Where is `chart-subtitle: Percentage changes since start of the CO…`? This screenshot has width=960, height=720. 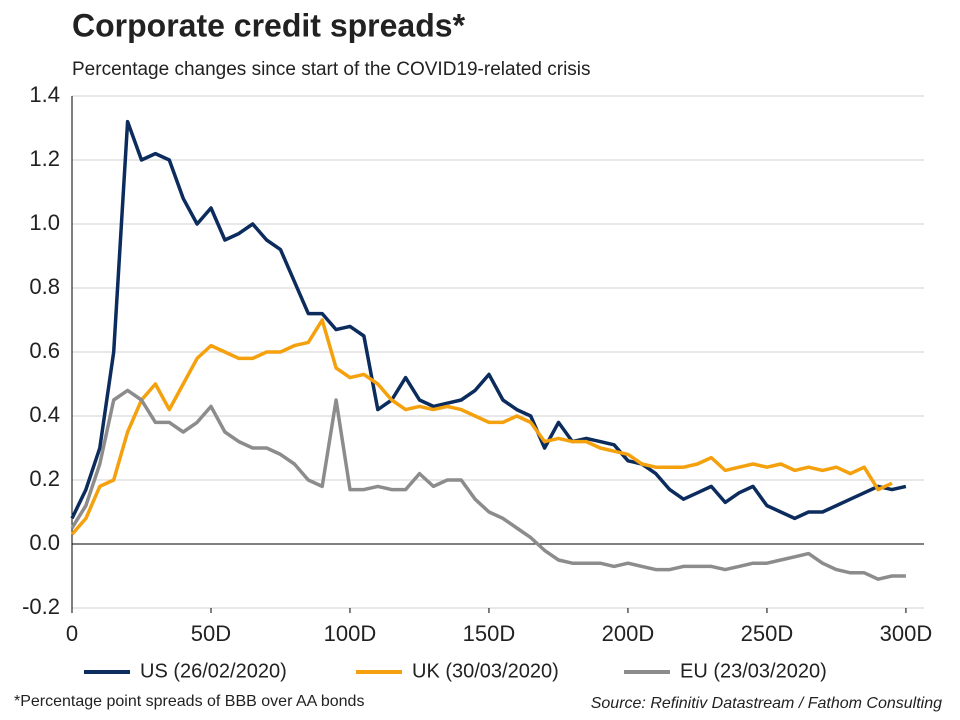
chart-subtitle: Percentage changes since start of the CO… is located at coordinates (331, 69).